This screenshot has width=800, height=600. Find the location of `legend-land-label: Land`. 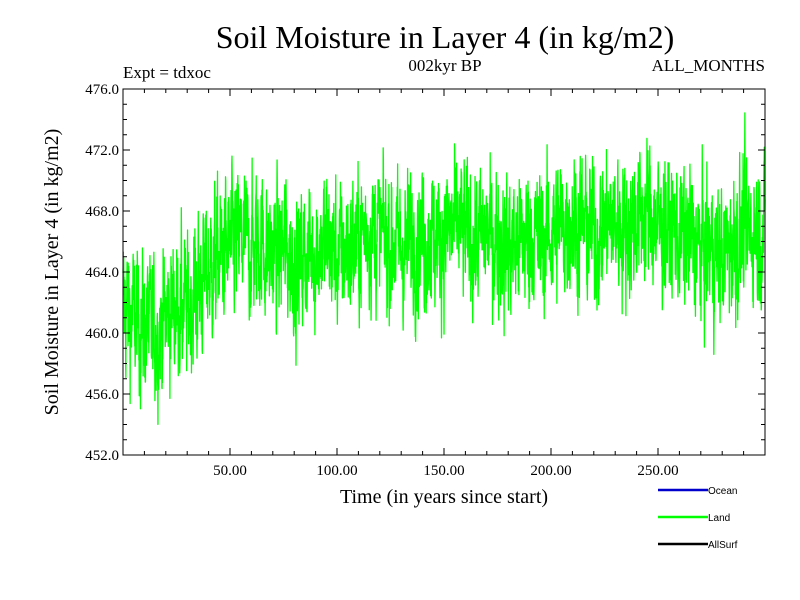

legend-land-label: Land is located at coordinates (719, 518).